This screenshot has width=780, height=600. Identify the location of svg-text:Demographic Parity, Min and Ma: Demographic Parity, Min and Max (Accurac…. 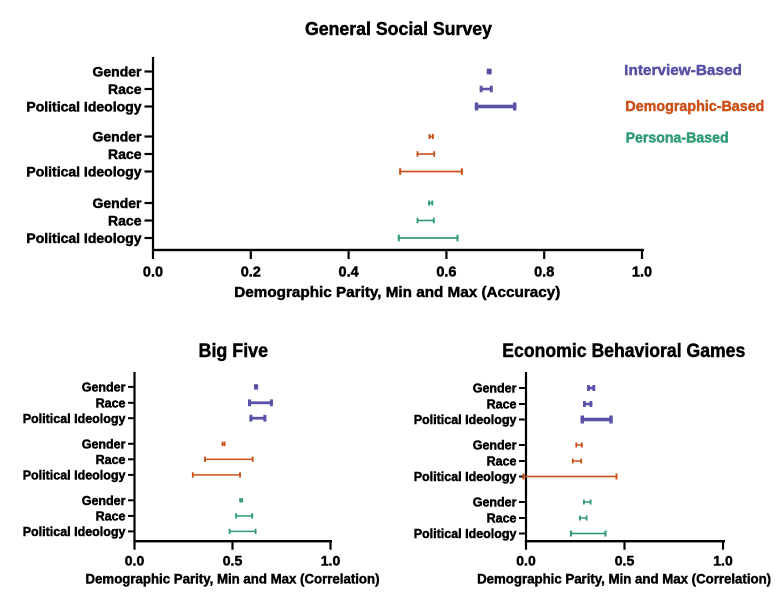
(397, 292).